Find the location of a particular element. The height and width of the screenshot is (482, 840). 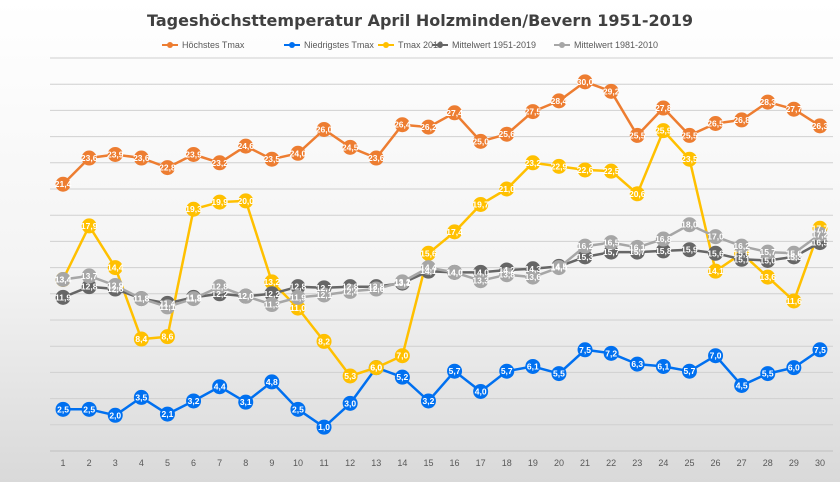

data-label: 12,9 is located at coordinates (115, 285).